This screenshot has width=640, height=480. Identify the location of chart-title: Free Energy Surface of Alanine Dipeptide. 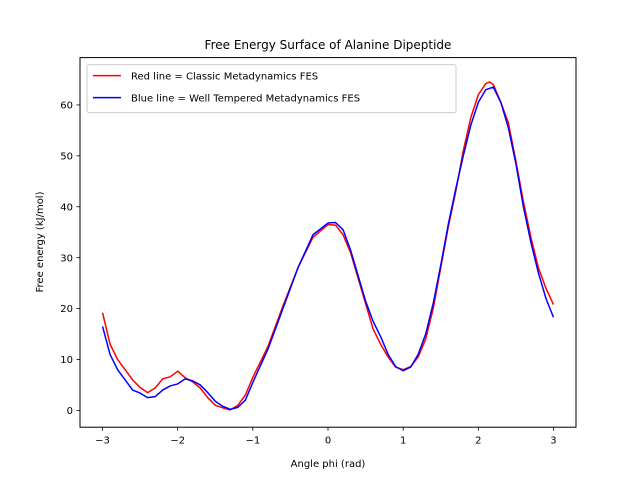
(328, 45).